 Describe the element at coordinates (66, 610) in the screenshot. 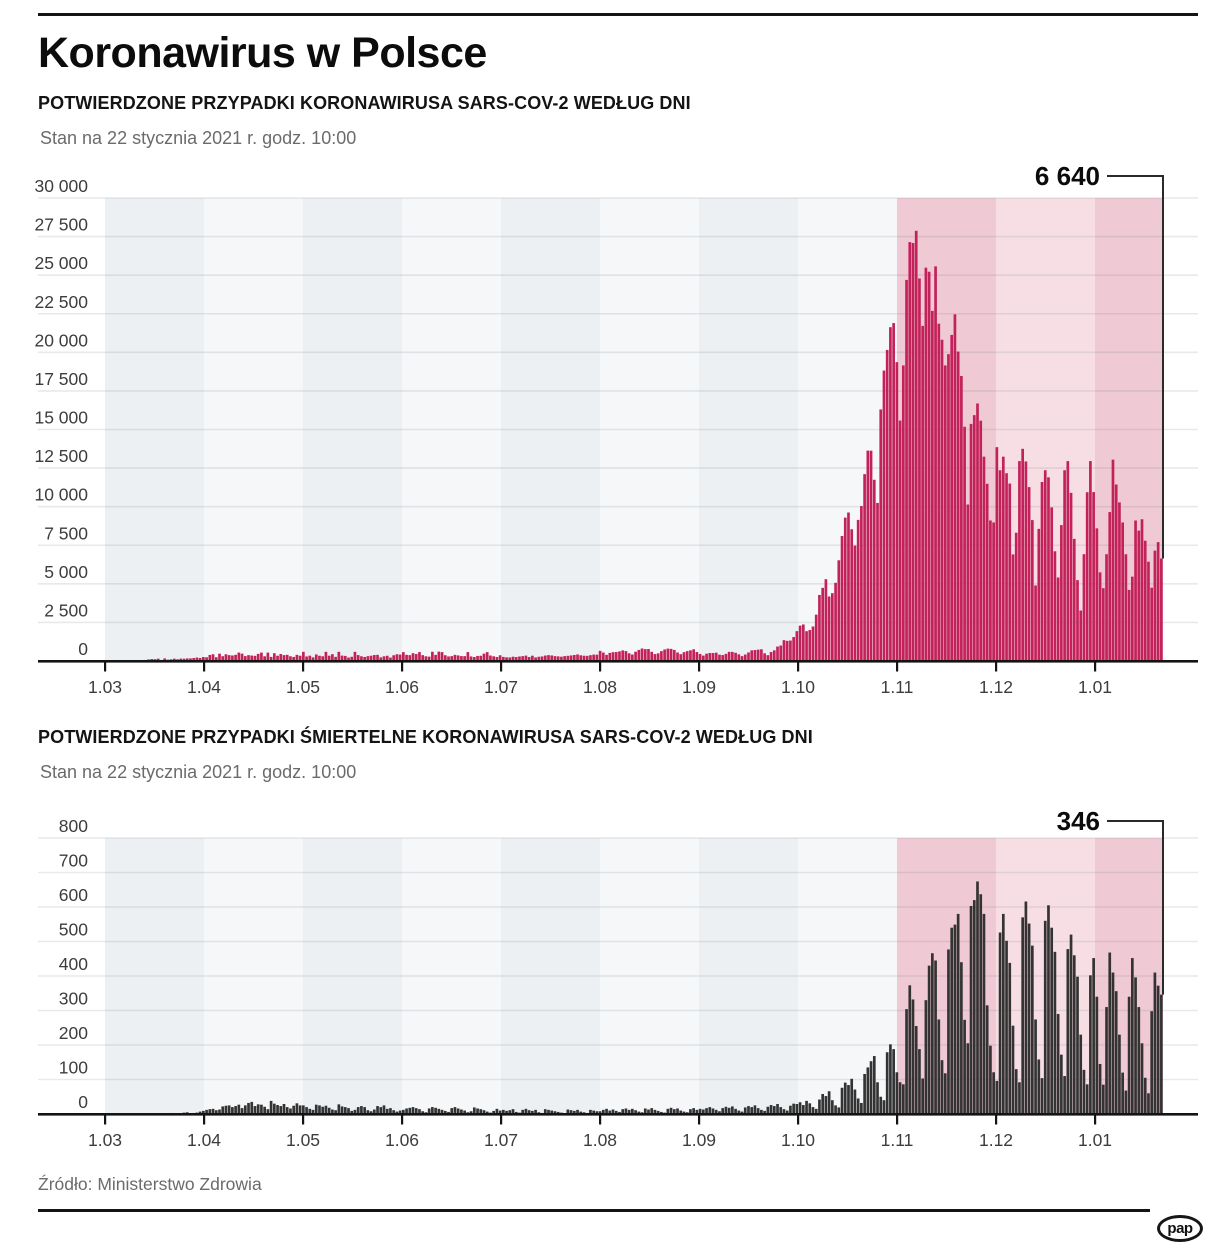

I see `y-axis-label: 2 500` at that location.